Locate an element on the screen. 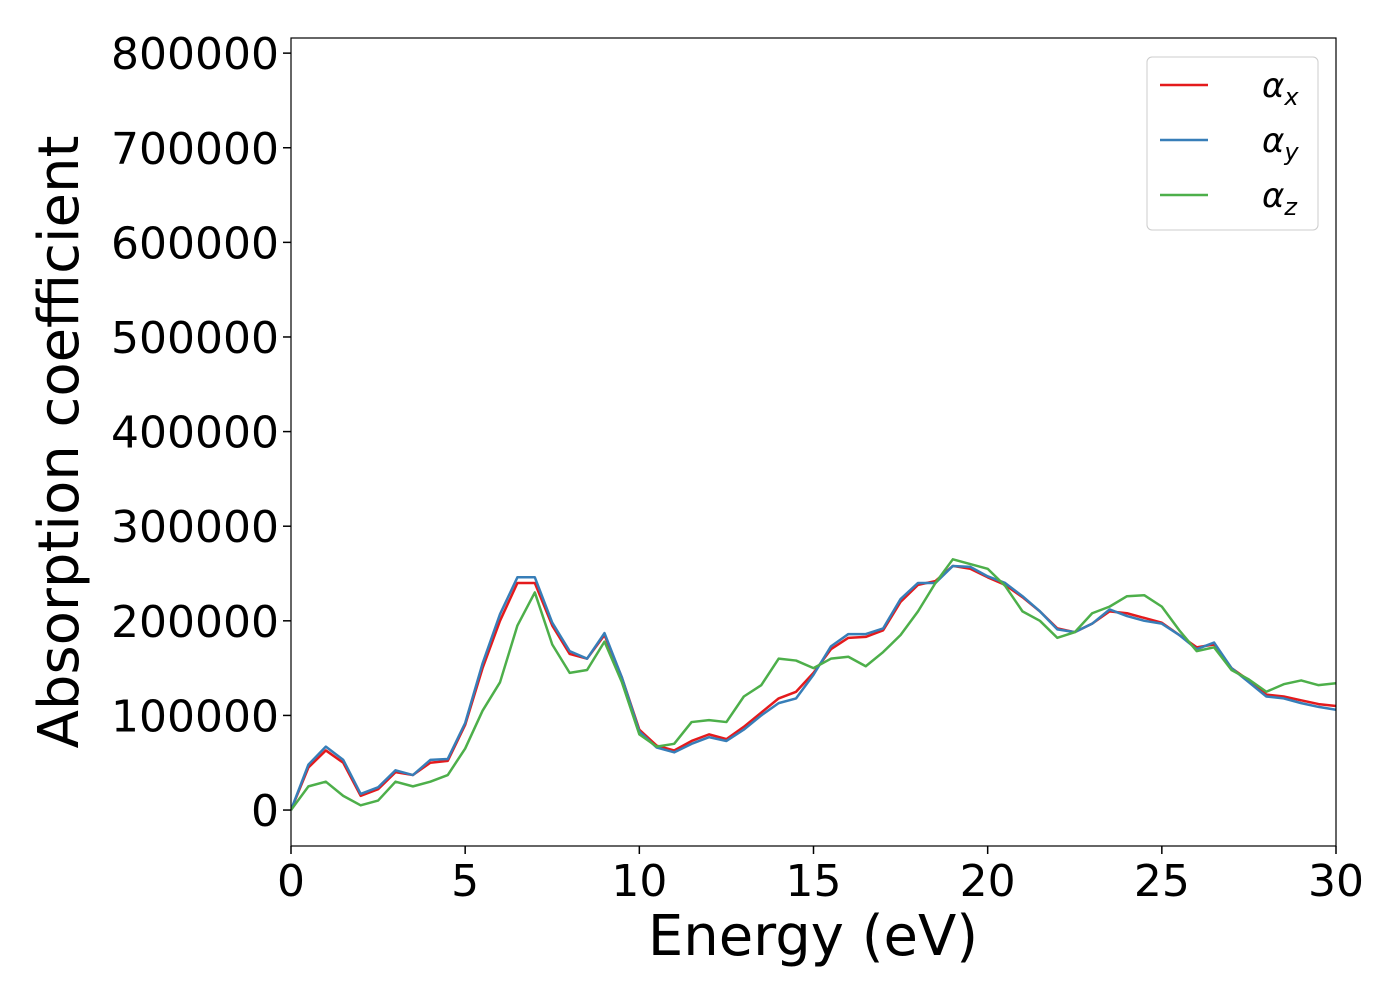 This screenshot has height=1000, width=1400. x-tick-label: 30 is located at coordinates (1336, 881).